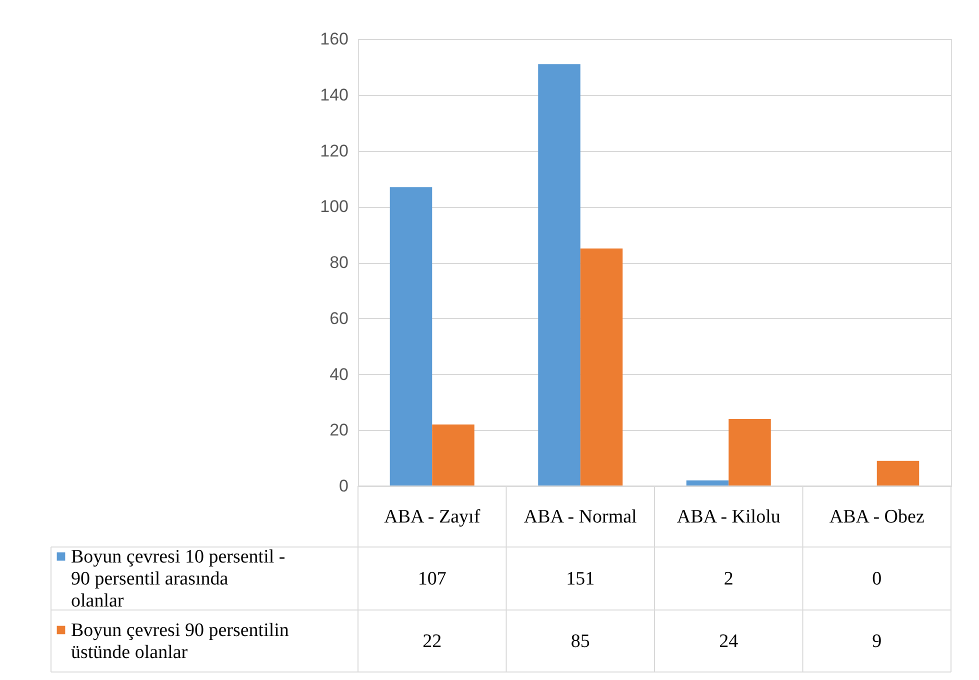 This screenshot has width=979, height=680. Describe the element at coordinates (580, 517) in the screenshot. I see `x-tick-label: ABA - Normal` at that location.